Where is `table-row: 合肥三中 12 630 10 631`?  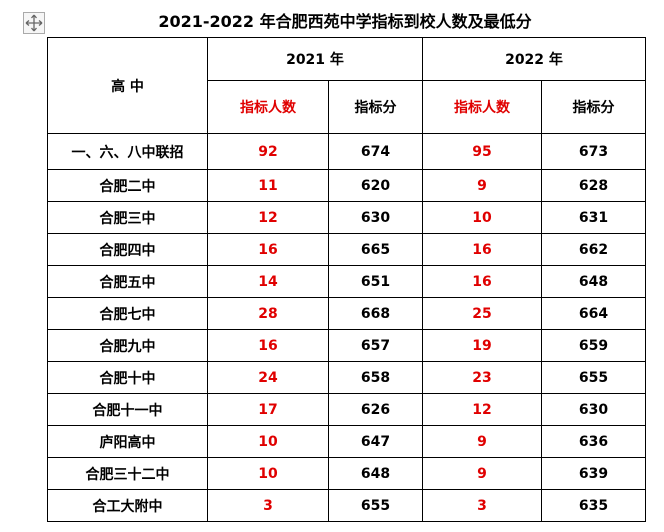 table-row: 合肥三中 12 630 10 631 is located at coordinates (346, 217).